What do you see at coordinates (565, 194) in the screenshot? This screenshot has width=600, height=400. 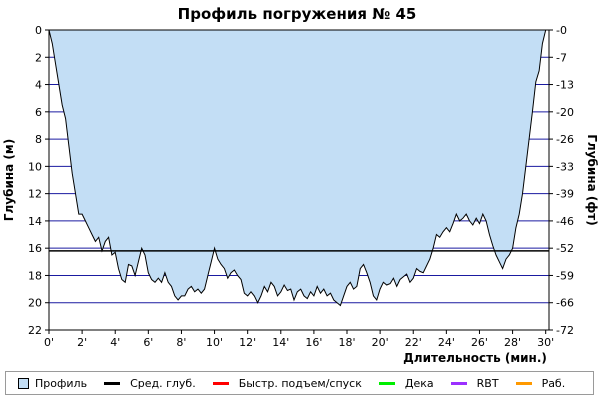 I see `y-right-tick-label: -39` at bounding box center [565, 194].